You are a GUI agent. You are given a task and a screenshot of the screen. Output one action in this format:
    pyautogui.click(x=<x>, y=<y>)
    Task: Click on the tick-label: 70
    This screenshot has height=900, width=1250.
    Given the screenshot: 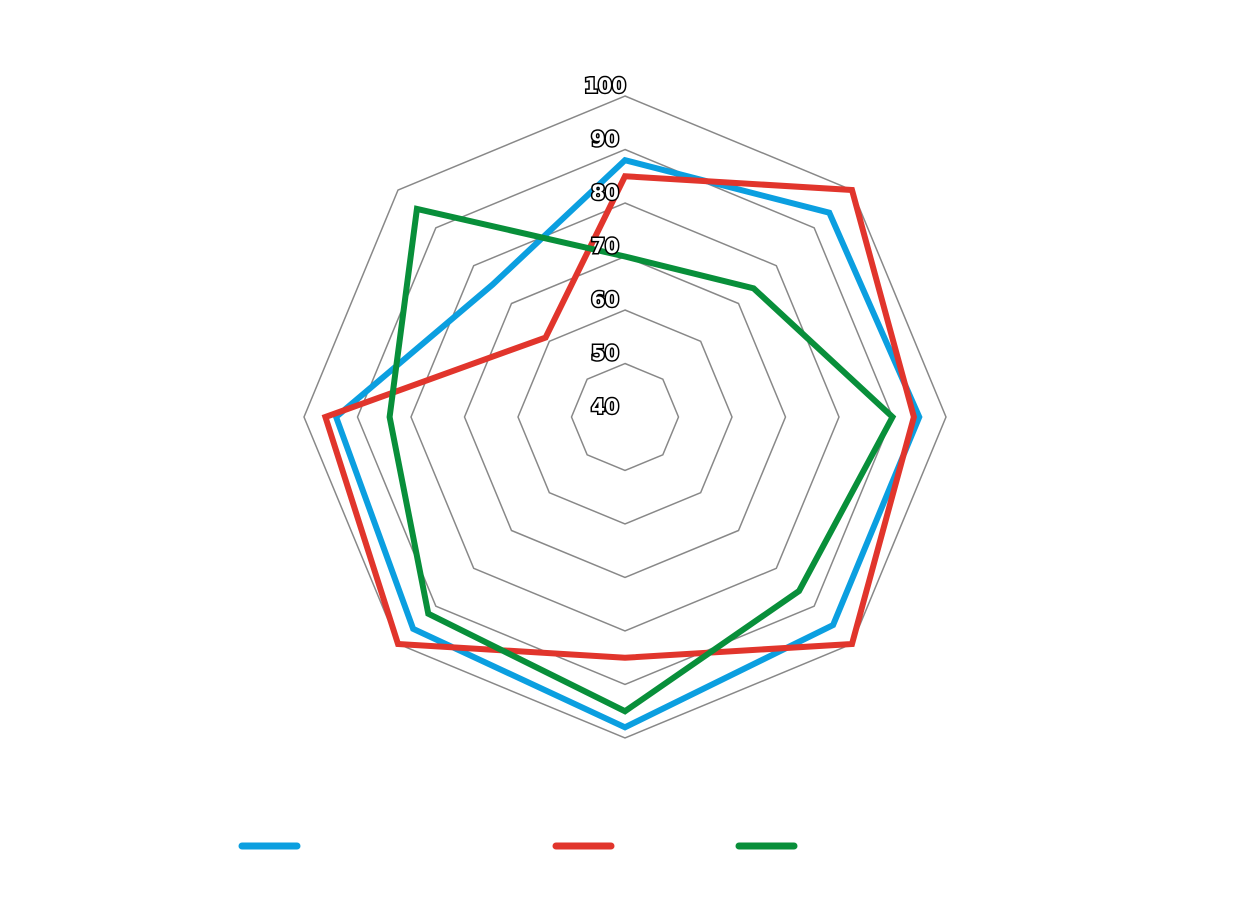 What is the action you would take?
    pyautogui.click(x=605, y=246)
    